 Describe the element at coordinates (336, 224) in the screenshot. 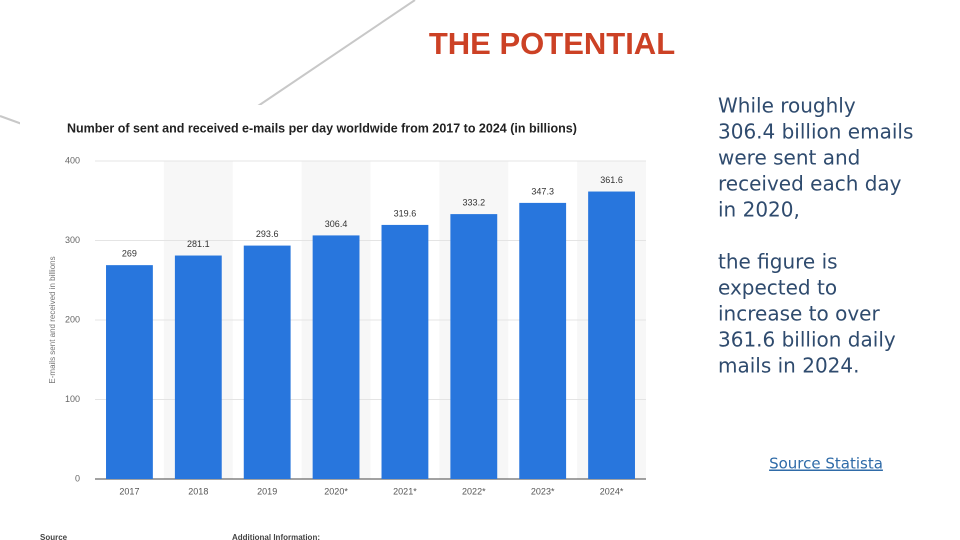

I see `value-label: 306.4` at that location.